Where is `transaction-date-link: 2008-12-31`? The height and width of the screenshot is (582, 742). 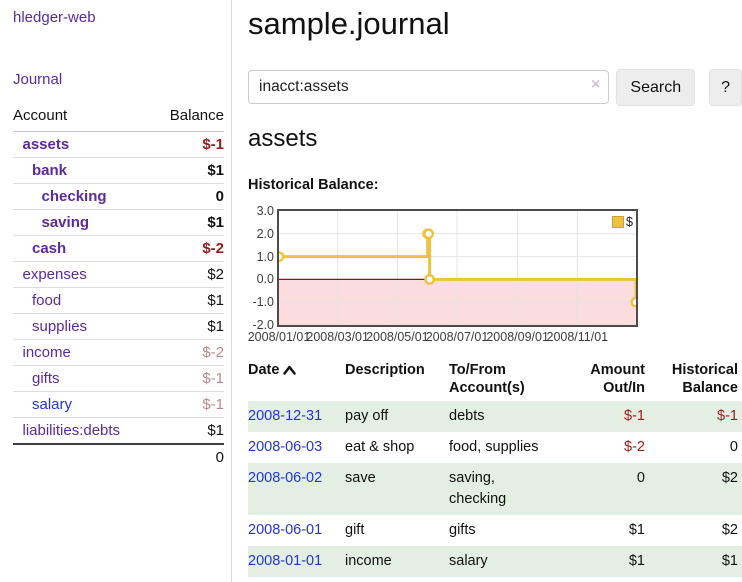 transaction-date-link: 2008-12-31 is located at coordinates (285, 416).